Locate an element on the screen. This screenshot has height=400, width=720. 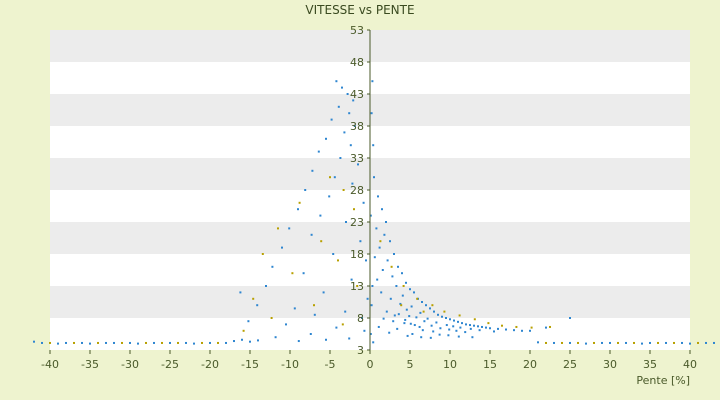
y-tick-label: 8 is located at coordinates (360, 318).